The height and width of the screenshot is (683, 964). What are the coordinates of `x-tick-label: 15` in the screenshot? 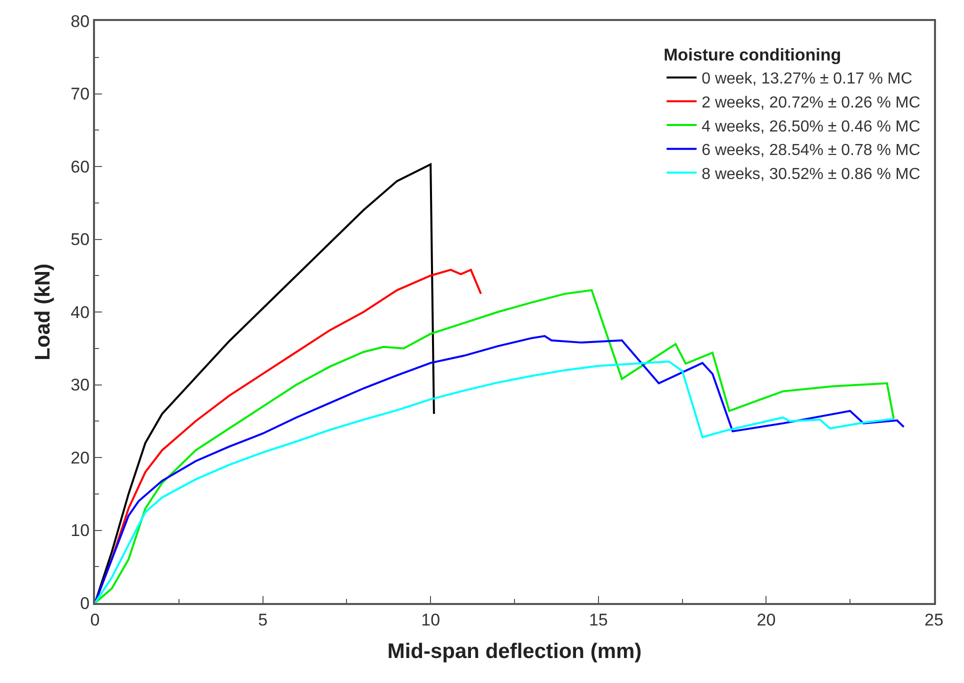 It's located at (598, 620).